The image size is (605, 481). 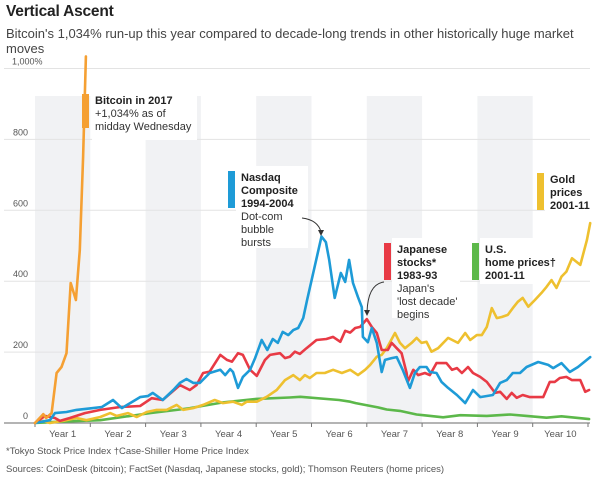 I want to click on x-tick-label: Year 7, so click(x=394, y=434).